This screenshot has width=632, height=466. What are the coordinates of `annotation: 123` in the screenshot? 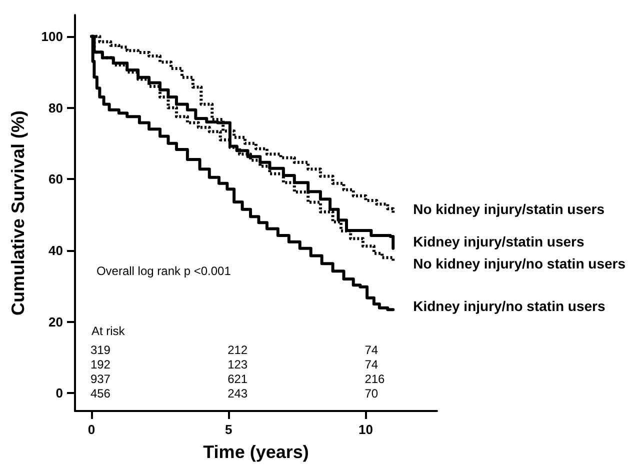 It's located at (238, 365).